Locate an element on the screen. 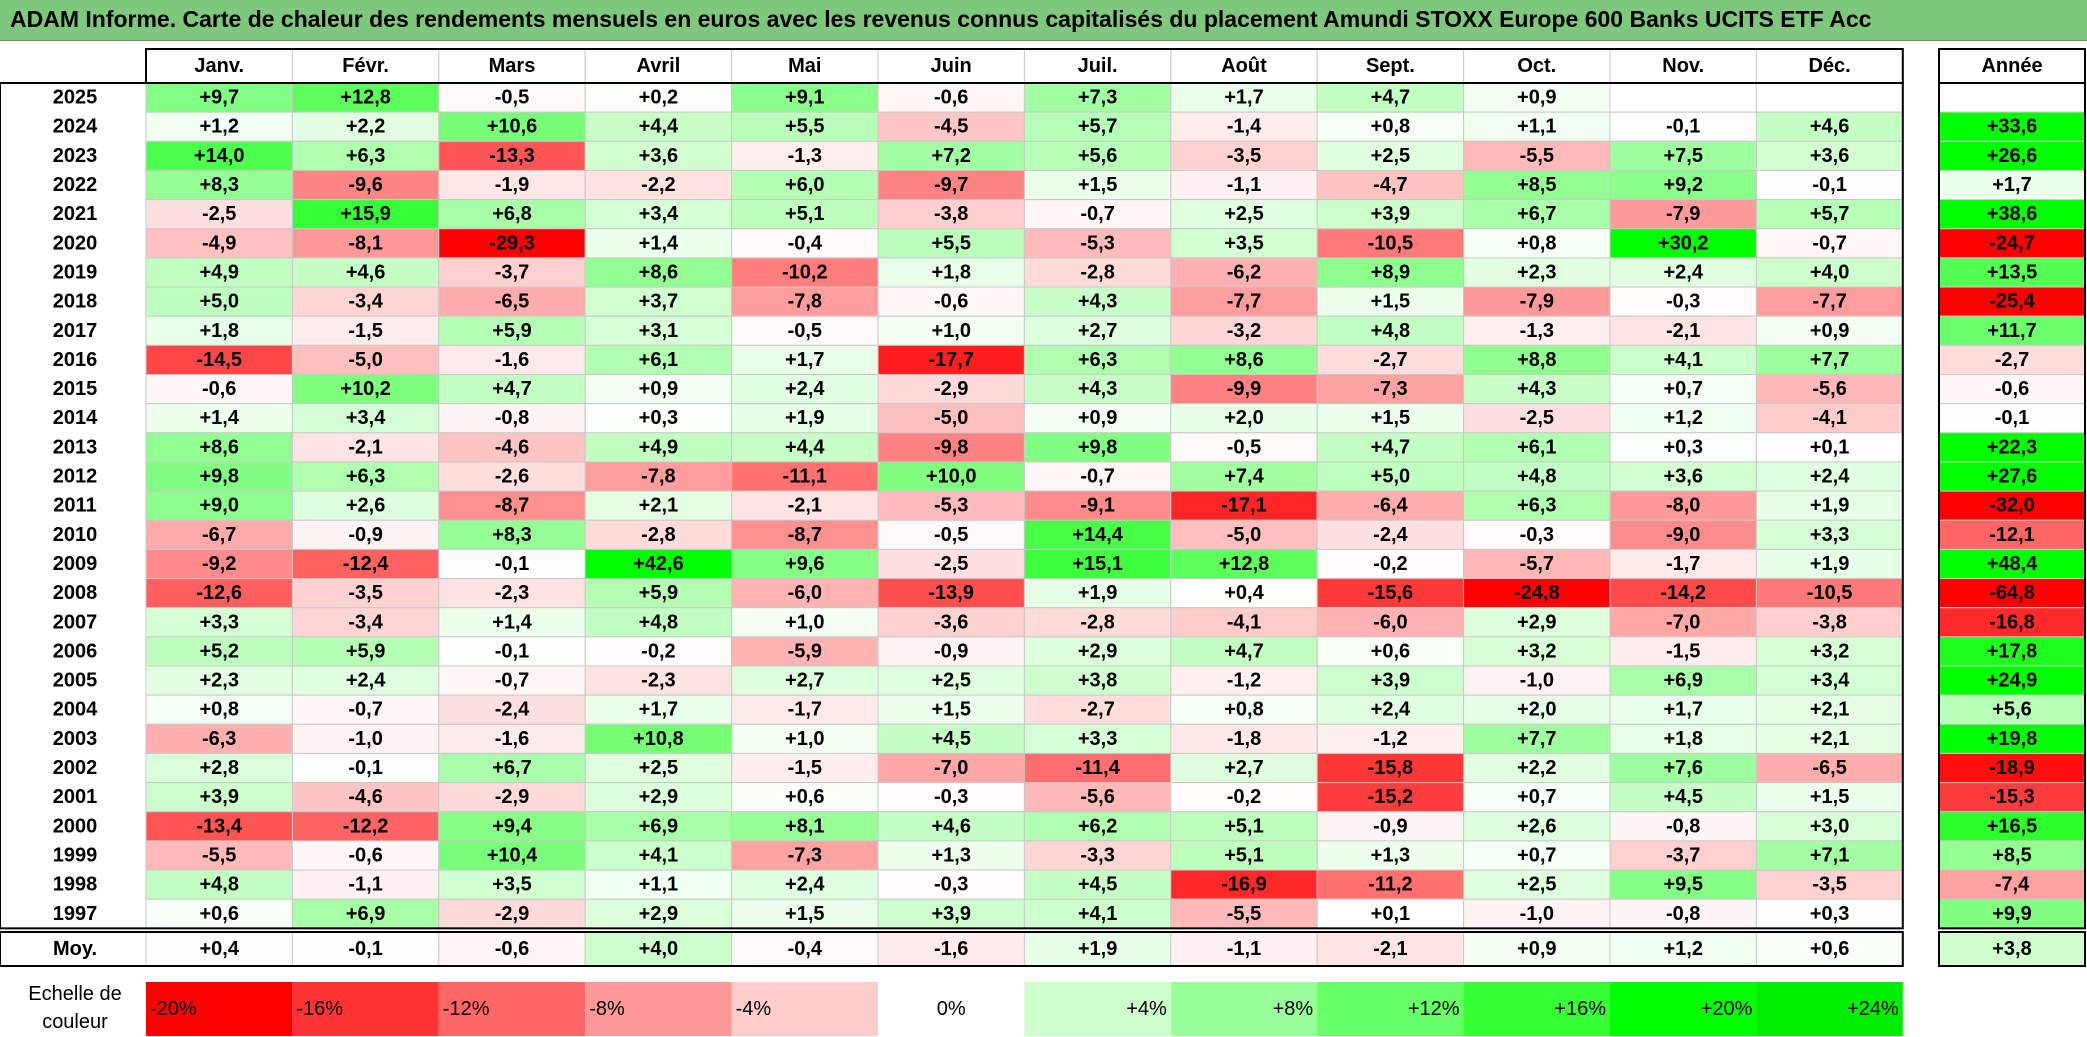 The width and height of the screenshot is (2087, 1037). scale-label: +20% is located at coordinates (1727, 1009).